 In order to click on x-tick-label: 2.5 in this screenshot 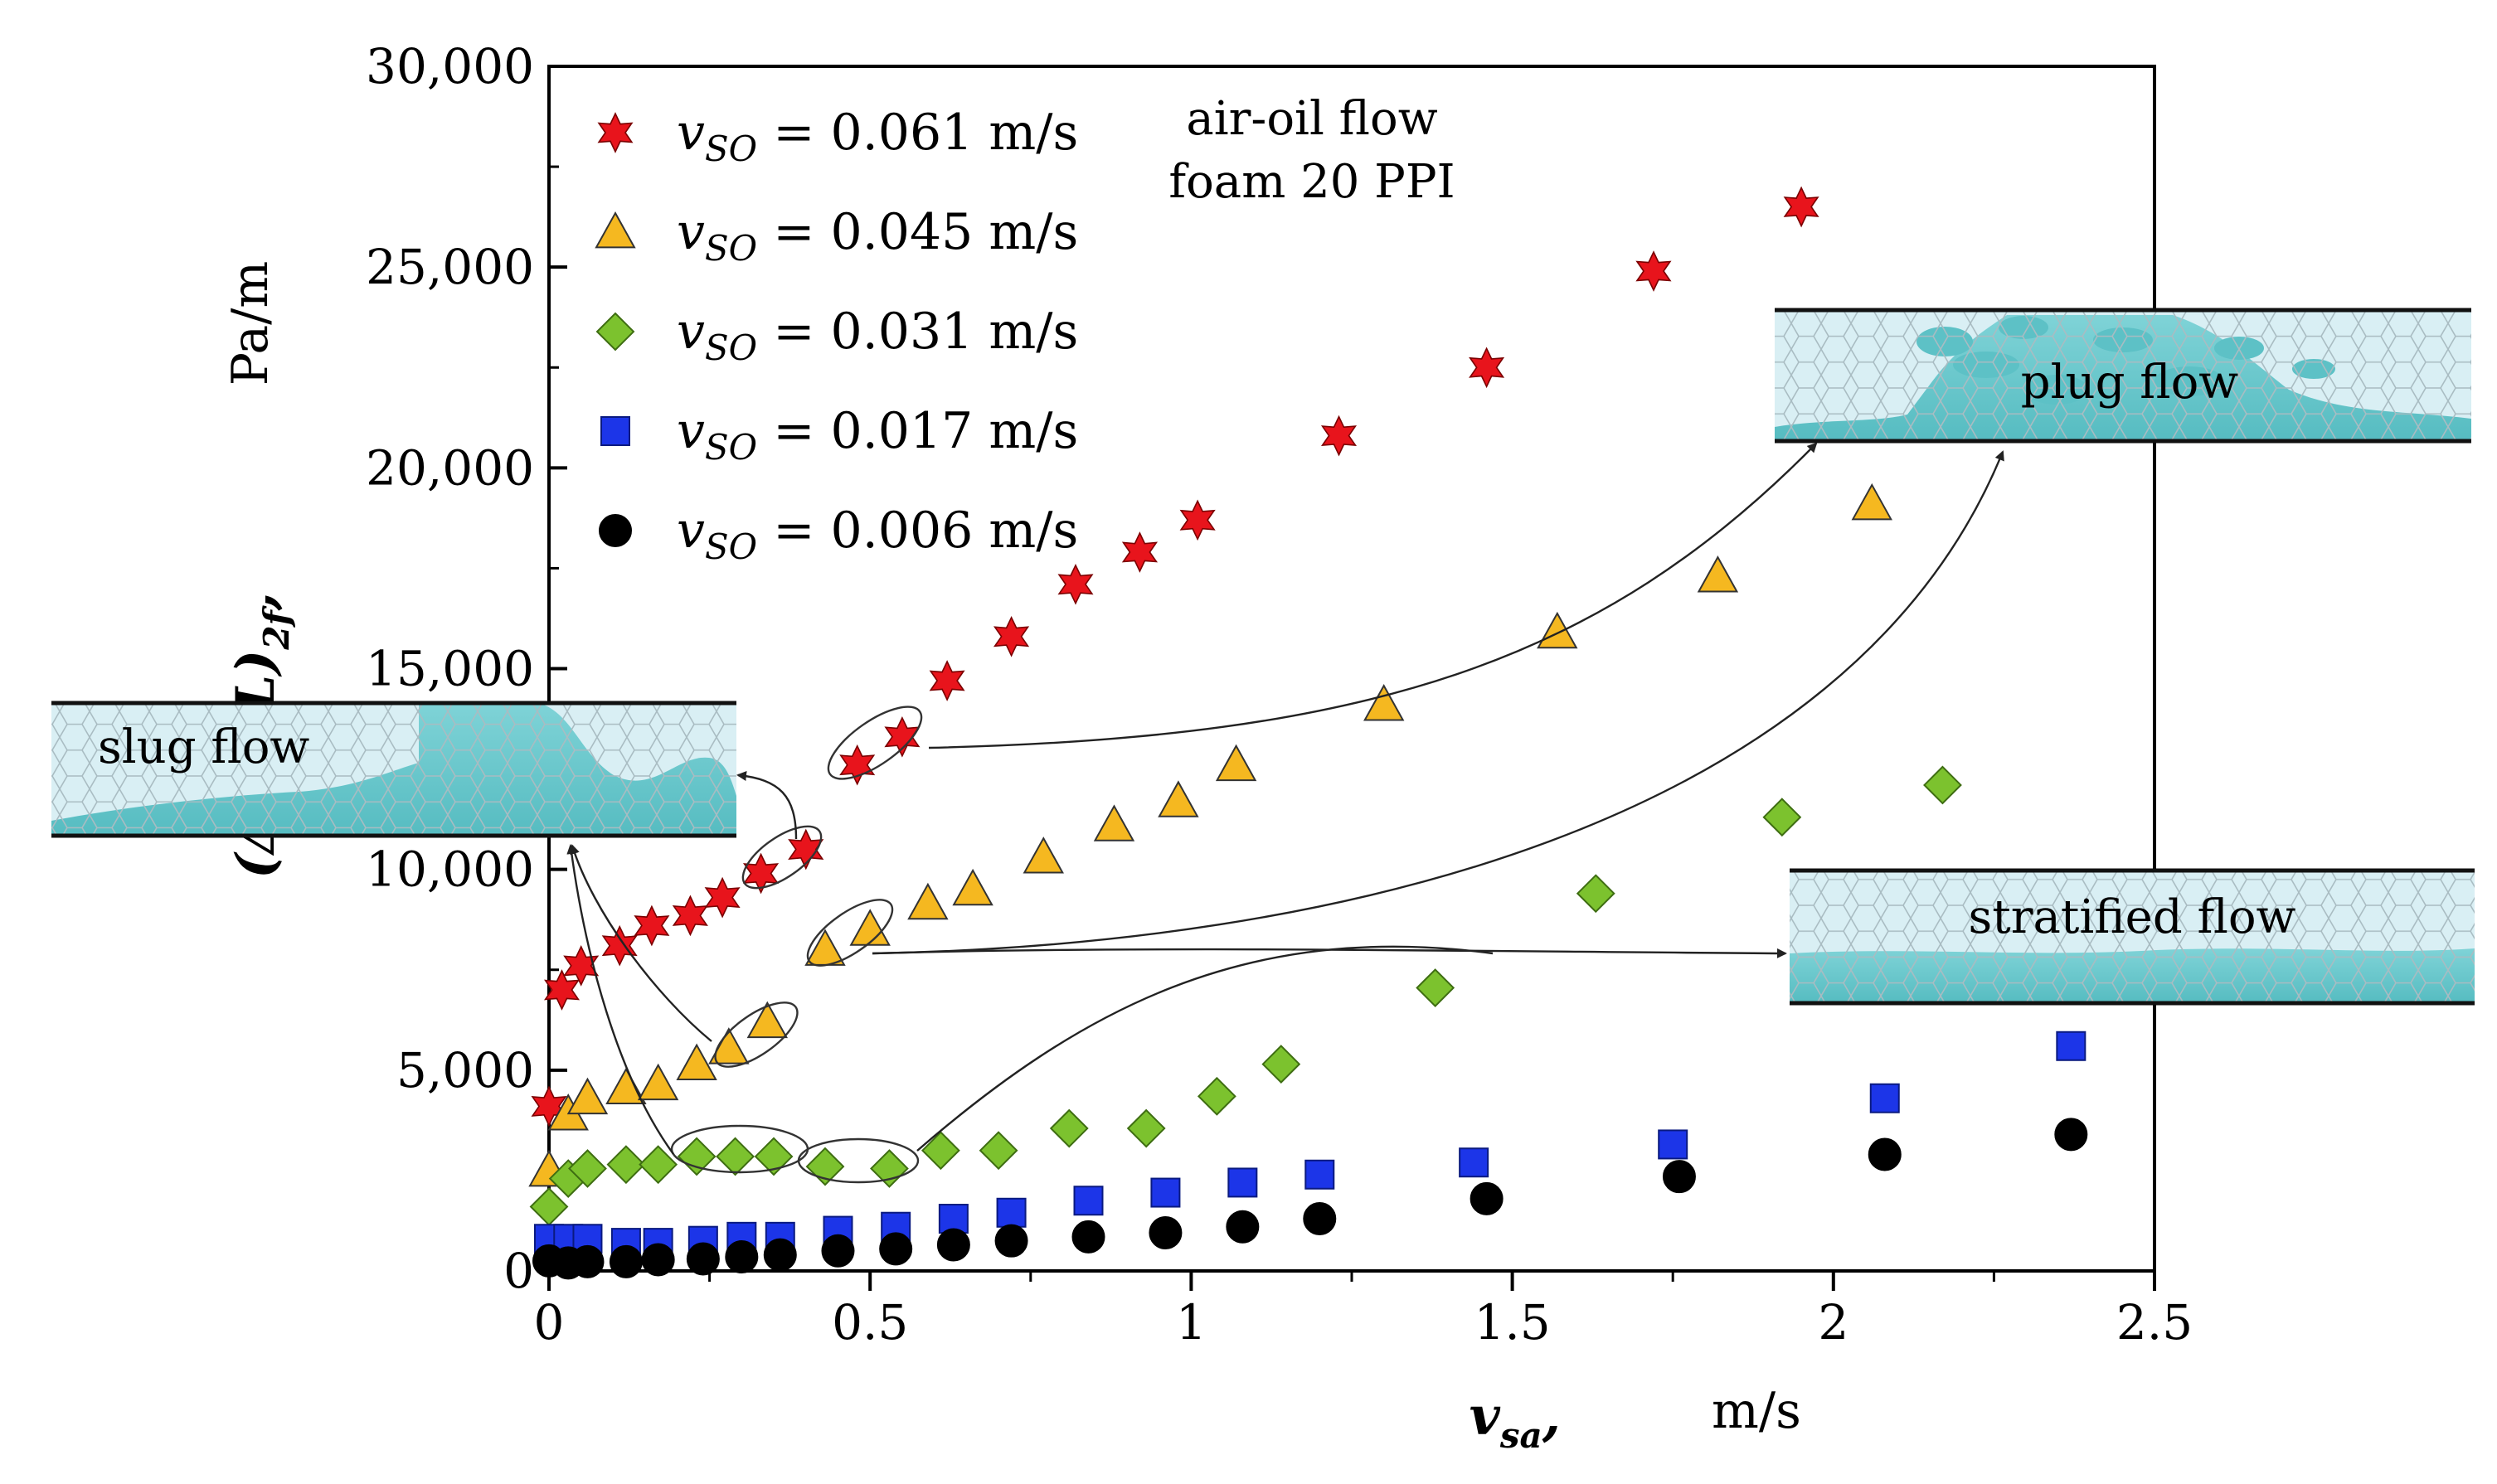, I will do `click(2154, 1323)`.